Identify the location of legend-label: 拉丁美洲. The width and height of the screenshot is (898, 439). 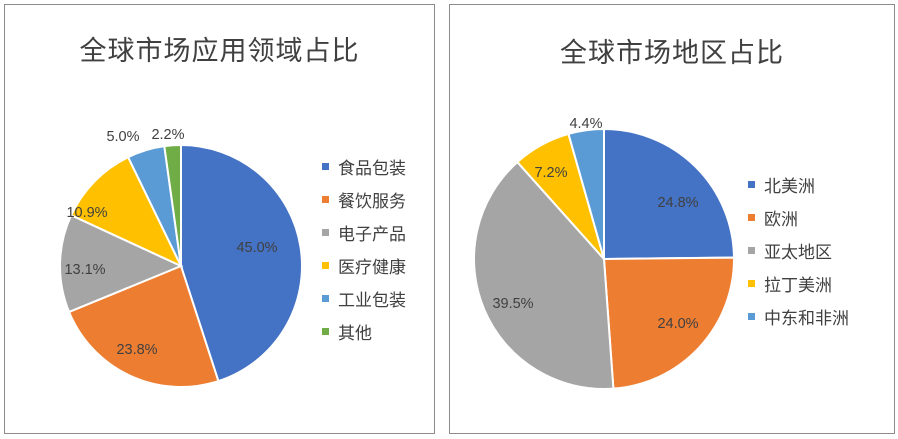
(798, 286).